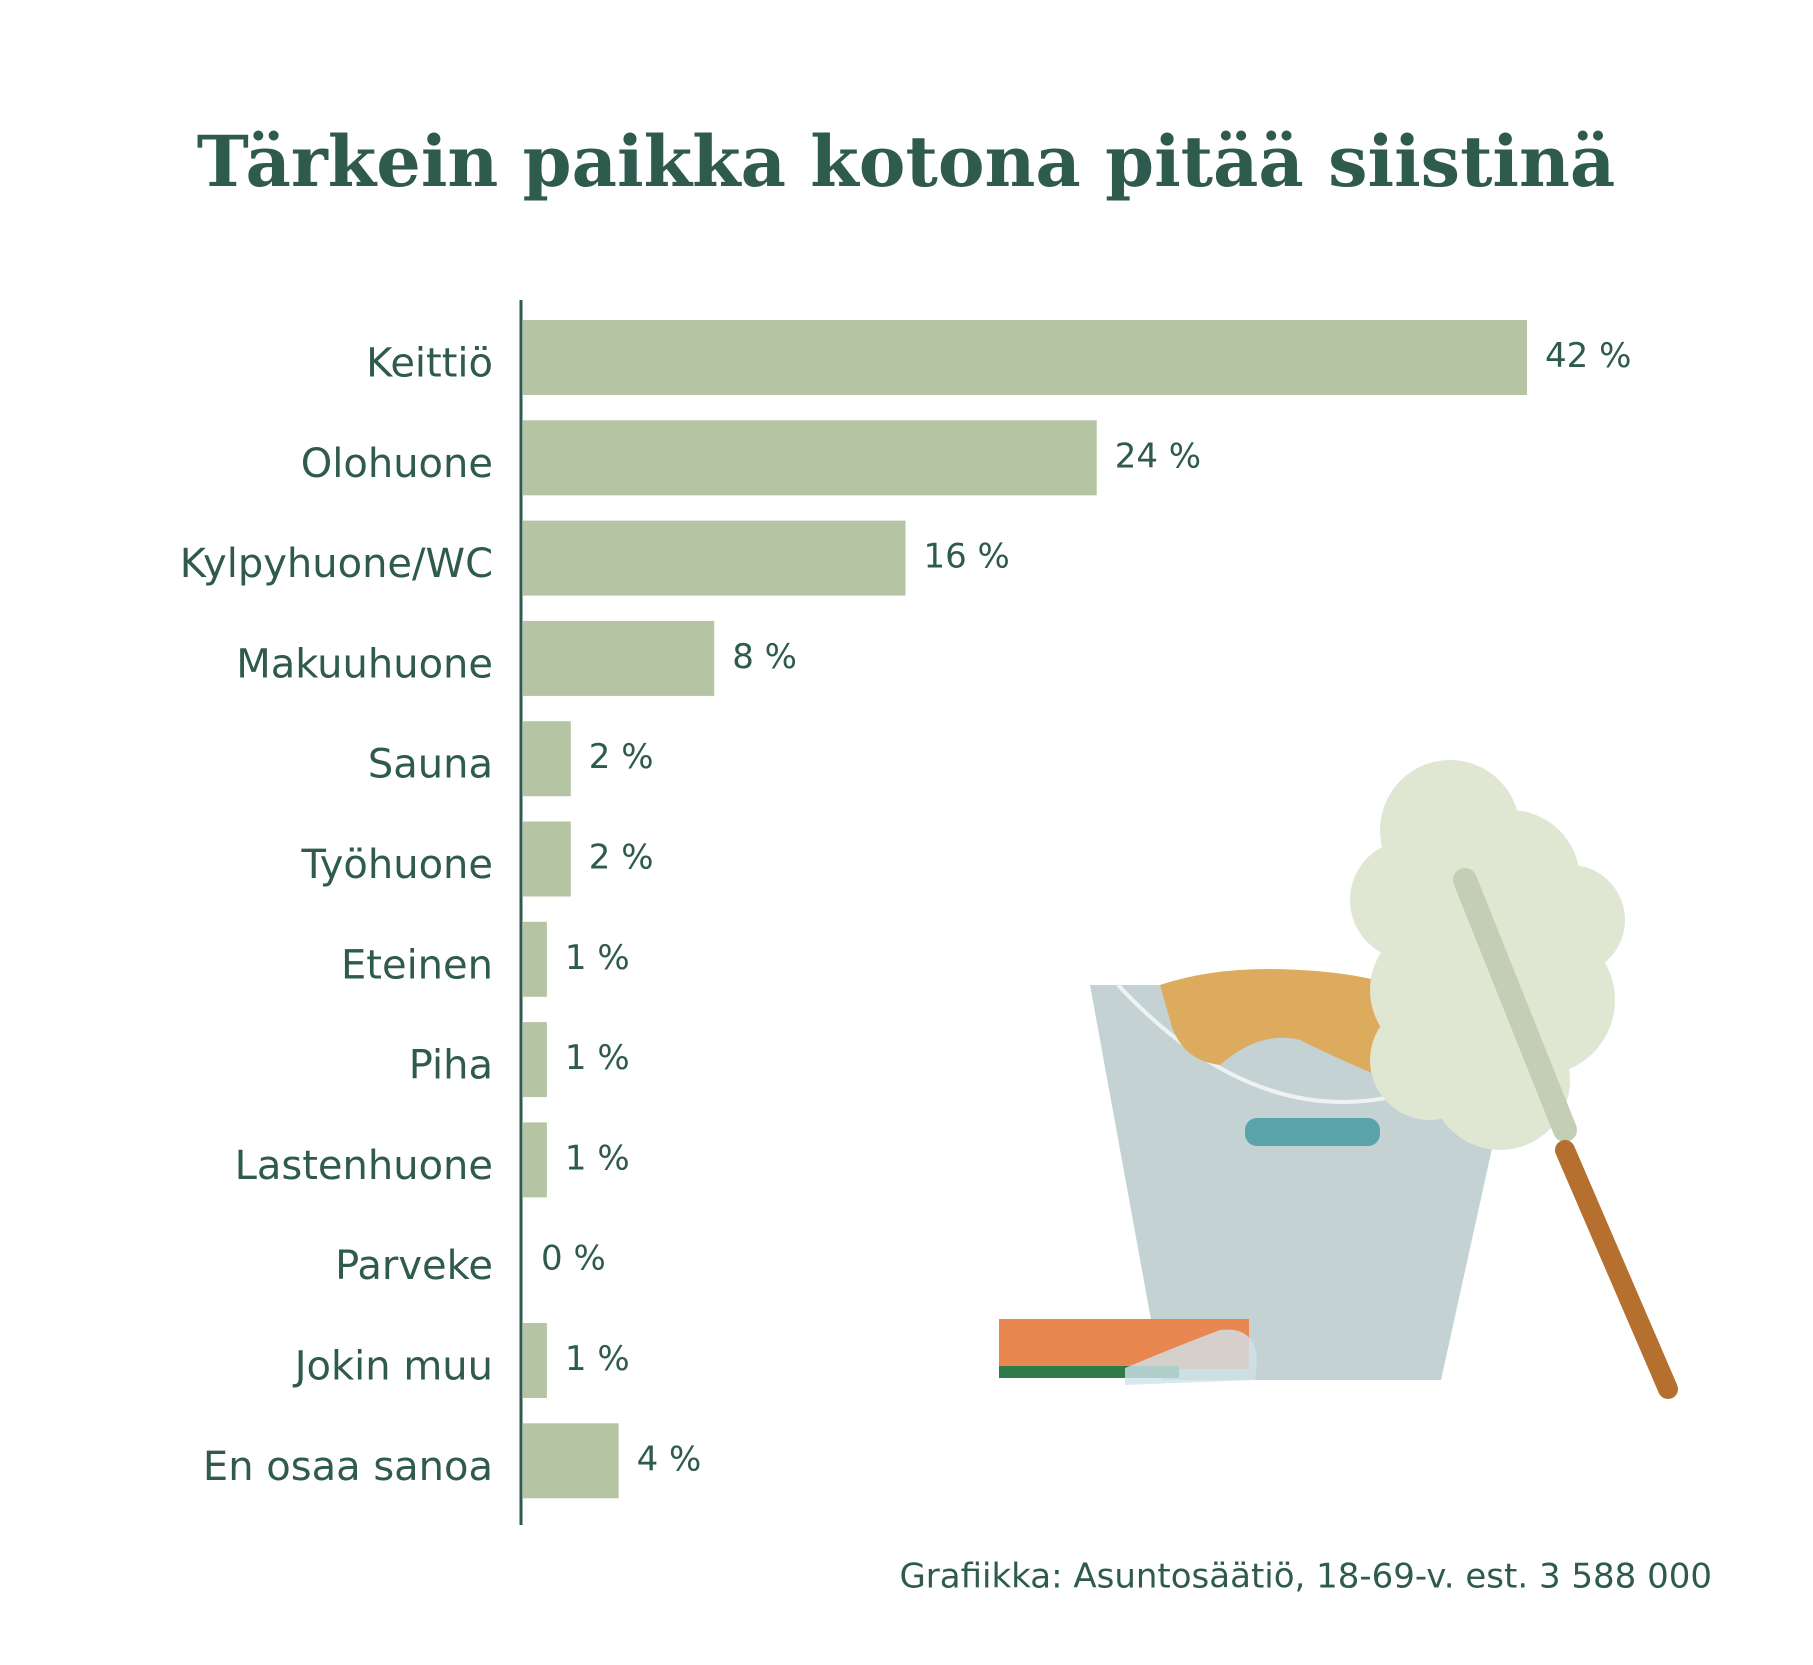 This screenshot has width=1813, height=1665. Describe the element at coordinates (392, 1367) in the screenshot. I see `category-label: Jokin muu` at that location.